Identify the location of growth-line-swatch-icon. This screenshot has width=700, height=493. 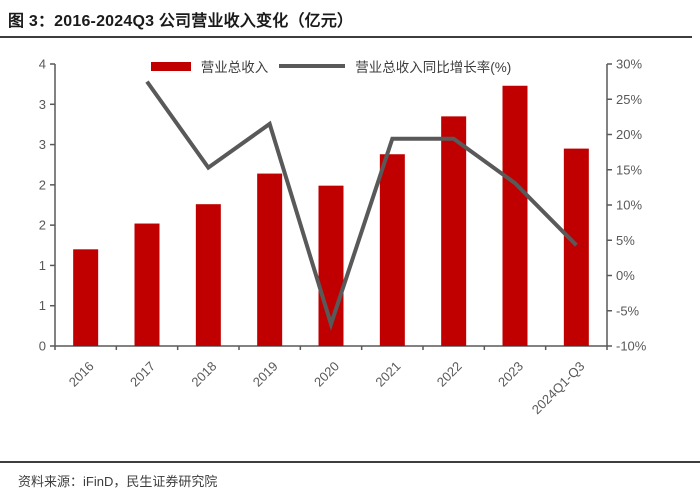
(312, 66).